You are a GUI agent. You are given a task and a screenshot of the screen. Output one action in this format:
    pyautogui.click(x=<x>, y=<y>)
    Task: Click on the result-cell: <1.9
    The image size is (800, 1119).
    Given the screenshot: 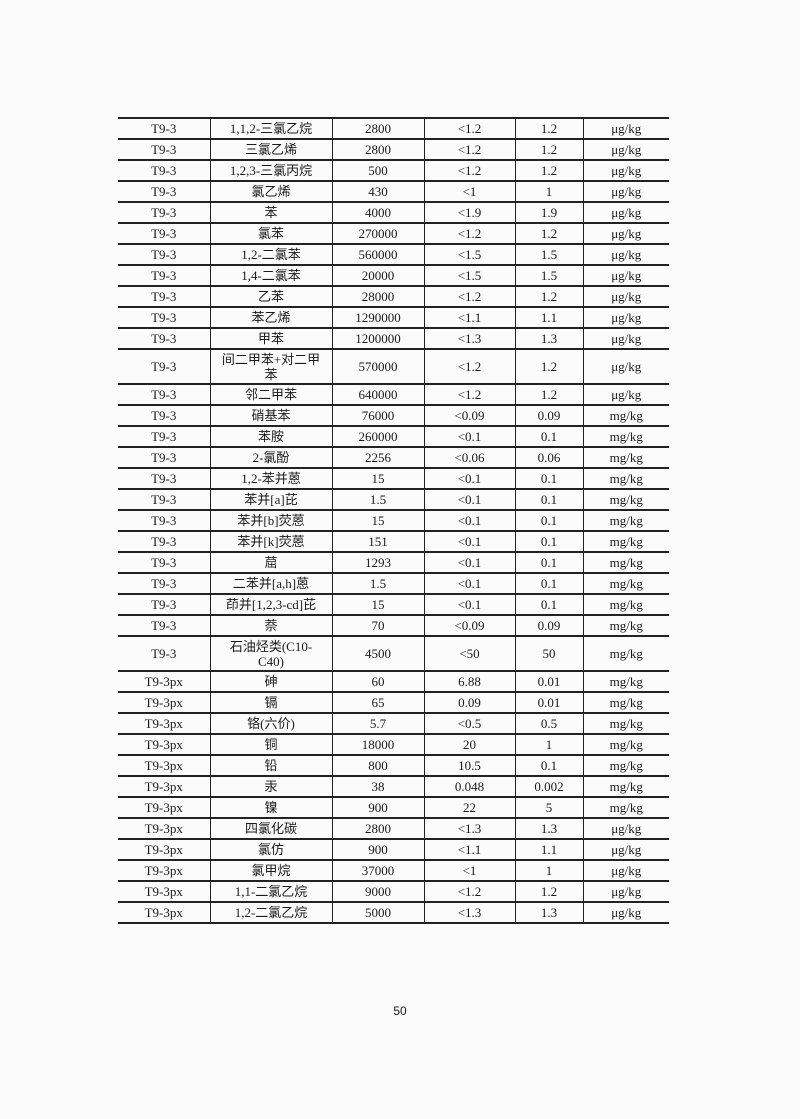 What is the action you would take?
    pyautogui.click(x=469, y=212)
    